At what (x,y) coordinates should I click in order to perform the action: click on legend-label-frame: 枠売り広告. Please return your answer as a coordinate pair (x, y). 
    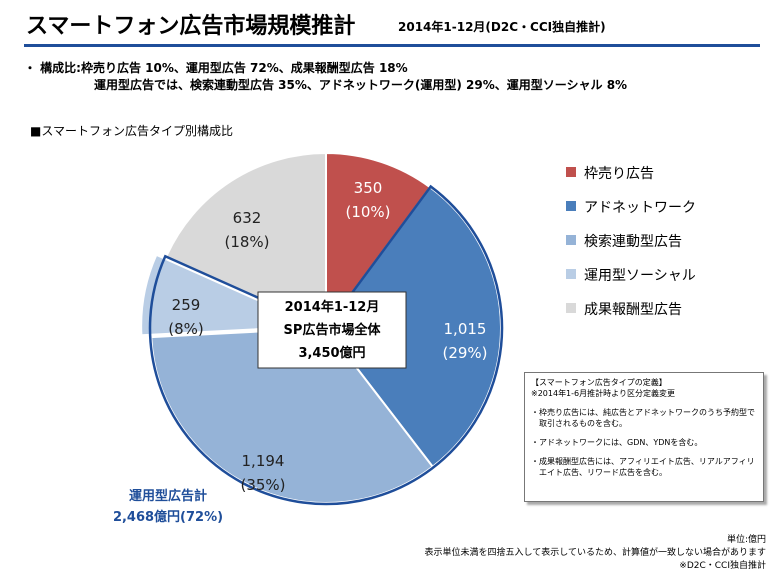
    Looking at the image, I should click on (619, 174).